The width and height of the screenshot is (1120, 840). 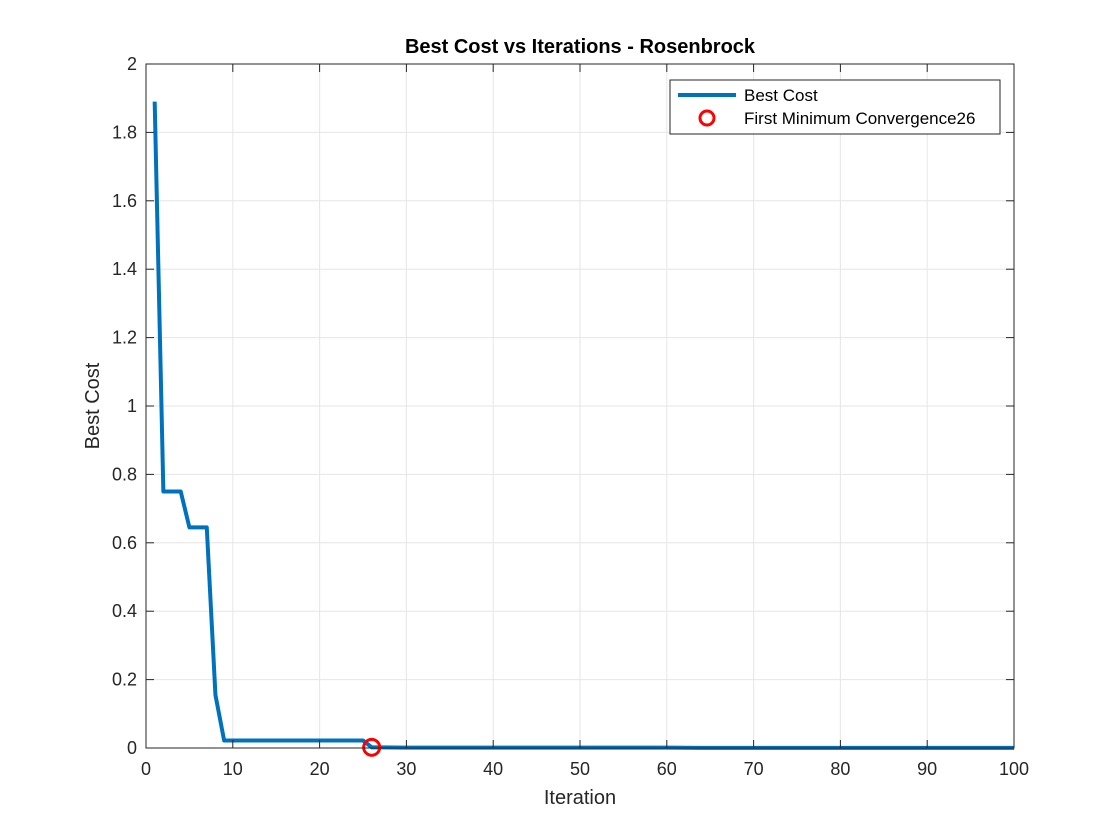 I want to click on y-tick-label: 0.2, so click(x=124, y=680).